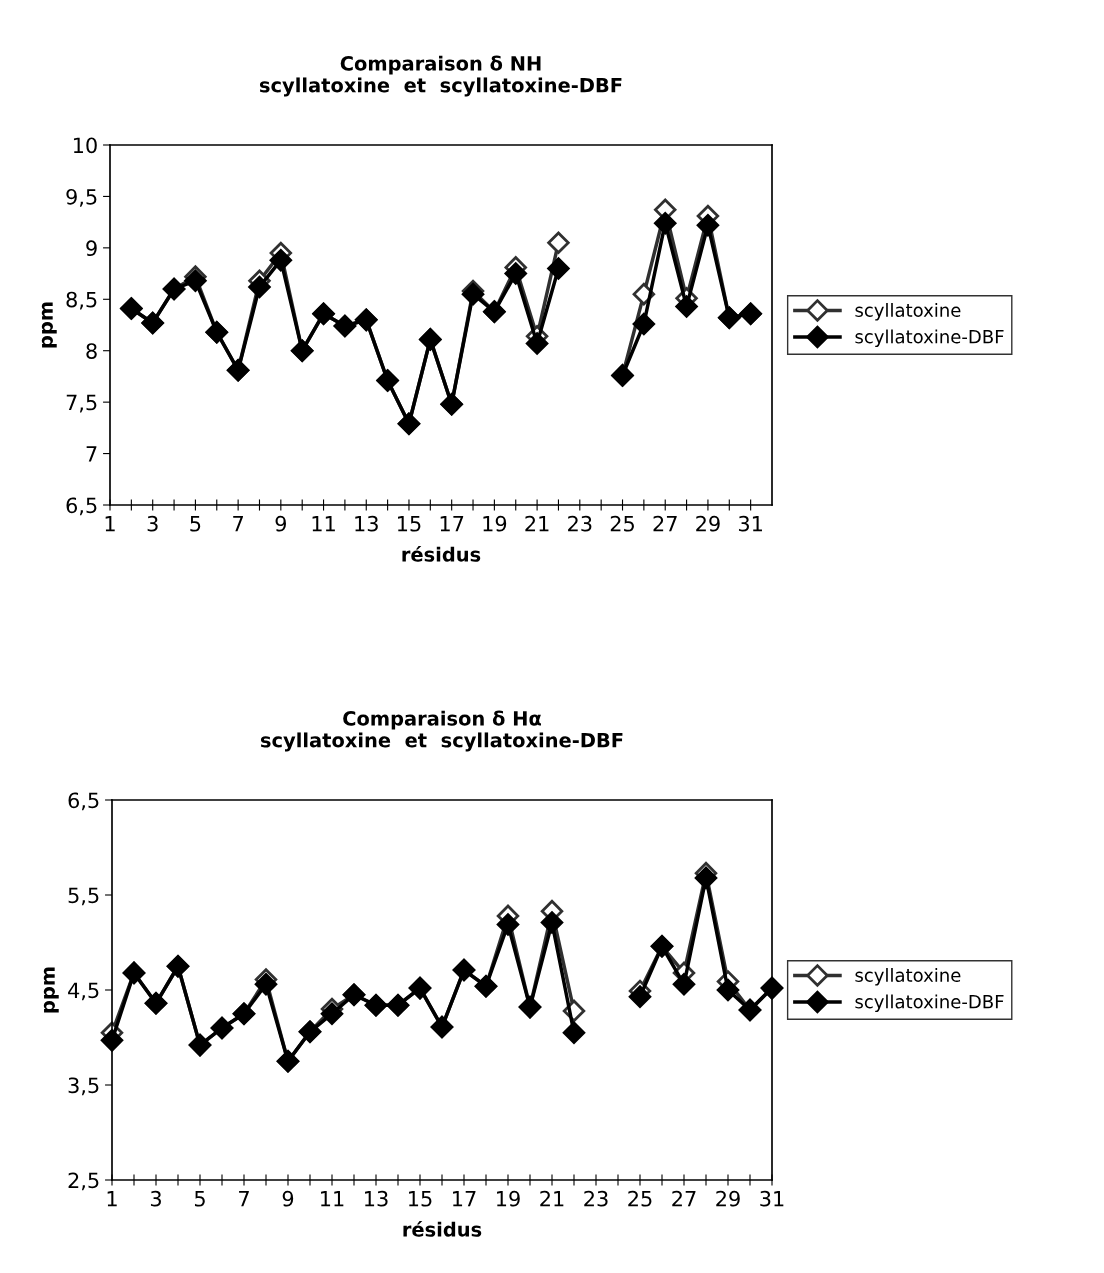  Describe the element at coordinates (83, 1181) in the screenshot. I see `y-tick-label: 2,5` at that location.